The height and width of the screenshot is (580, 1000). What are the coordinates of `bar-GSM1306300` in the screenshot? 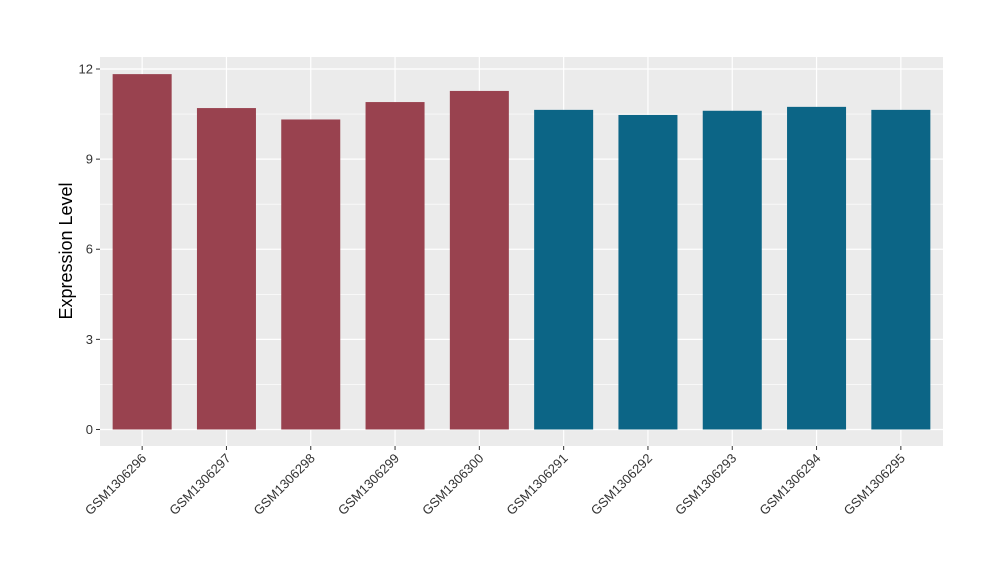 It's located at (479, 260).